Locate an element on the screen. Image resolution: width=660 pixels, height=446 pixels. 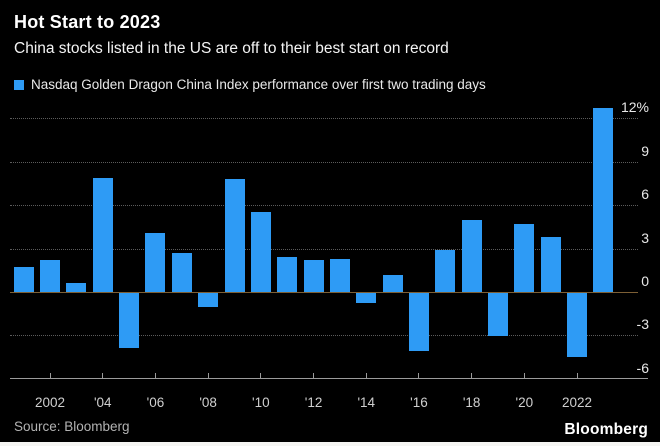
bar-2018 is located at coordinates (471, 255).